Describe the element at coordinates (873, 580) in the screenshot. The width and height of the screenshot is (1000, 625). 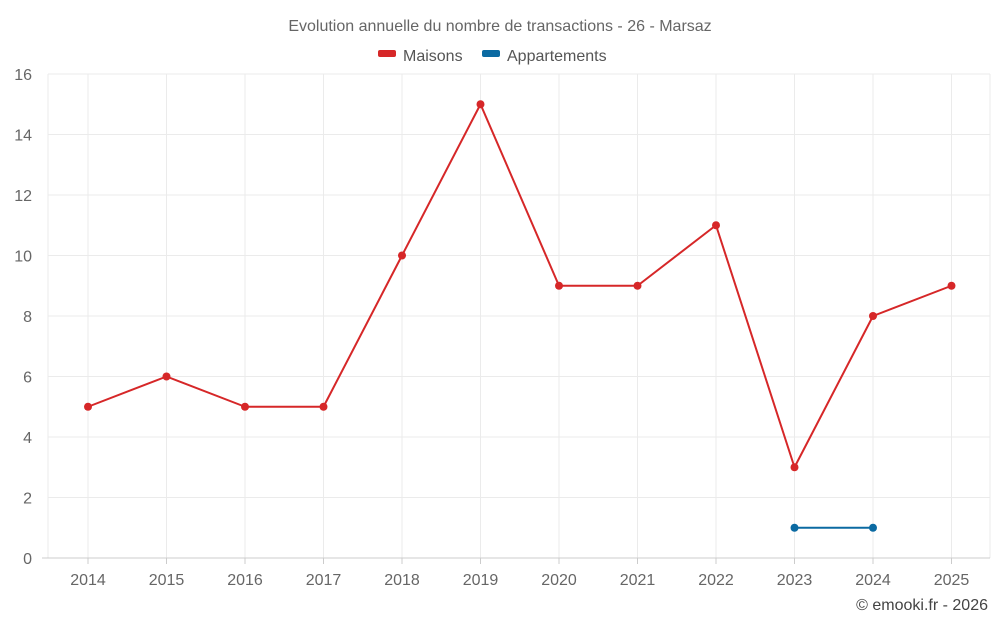
I see `x-tick-label: 2024` at that location.